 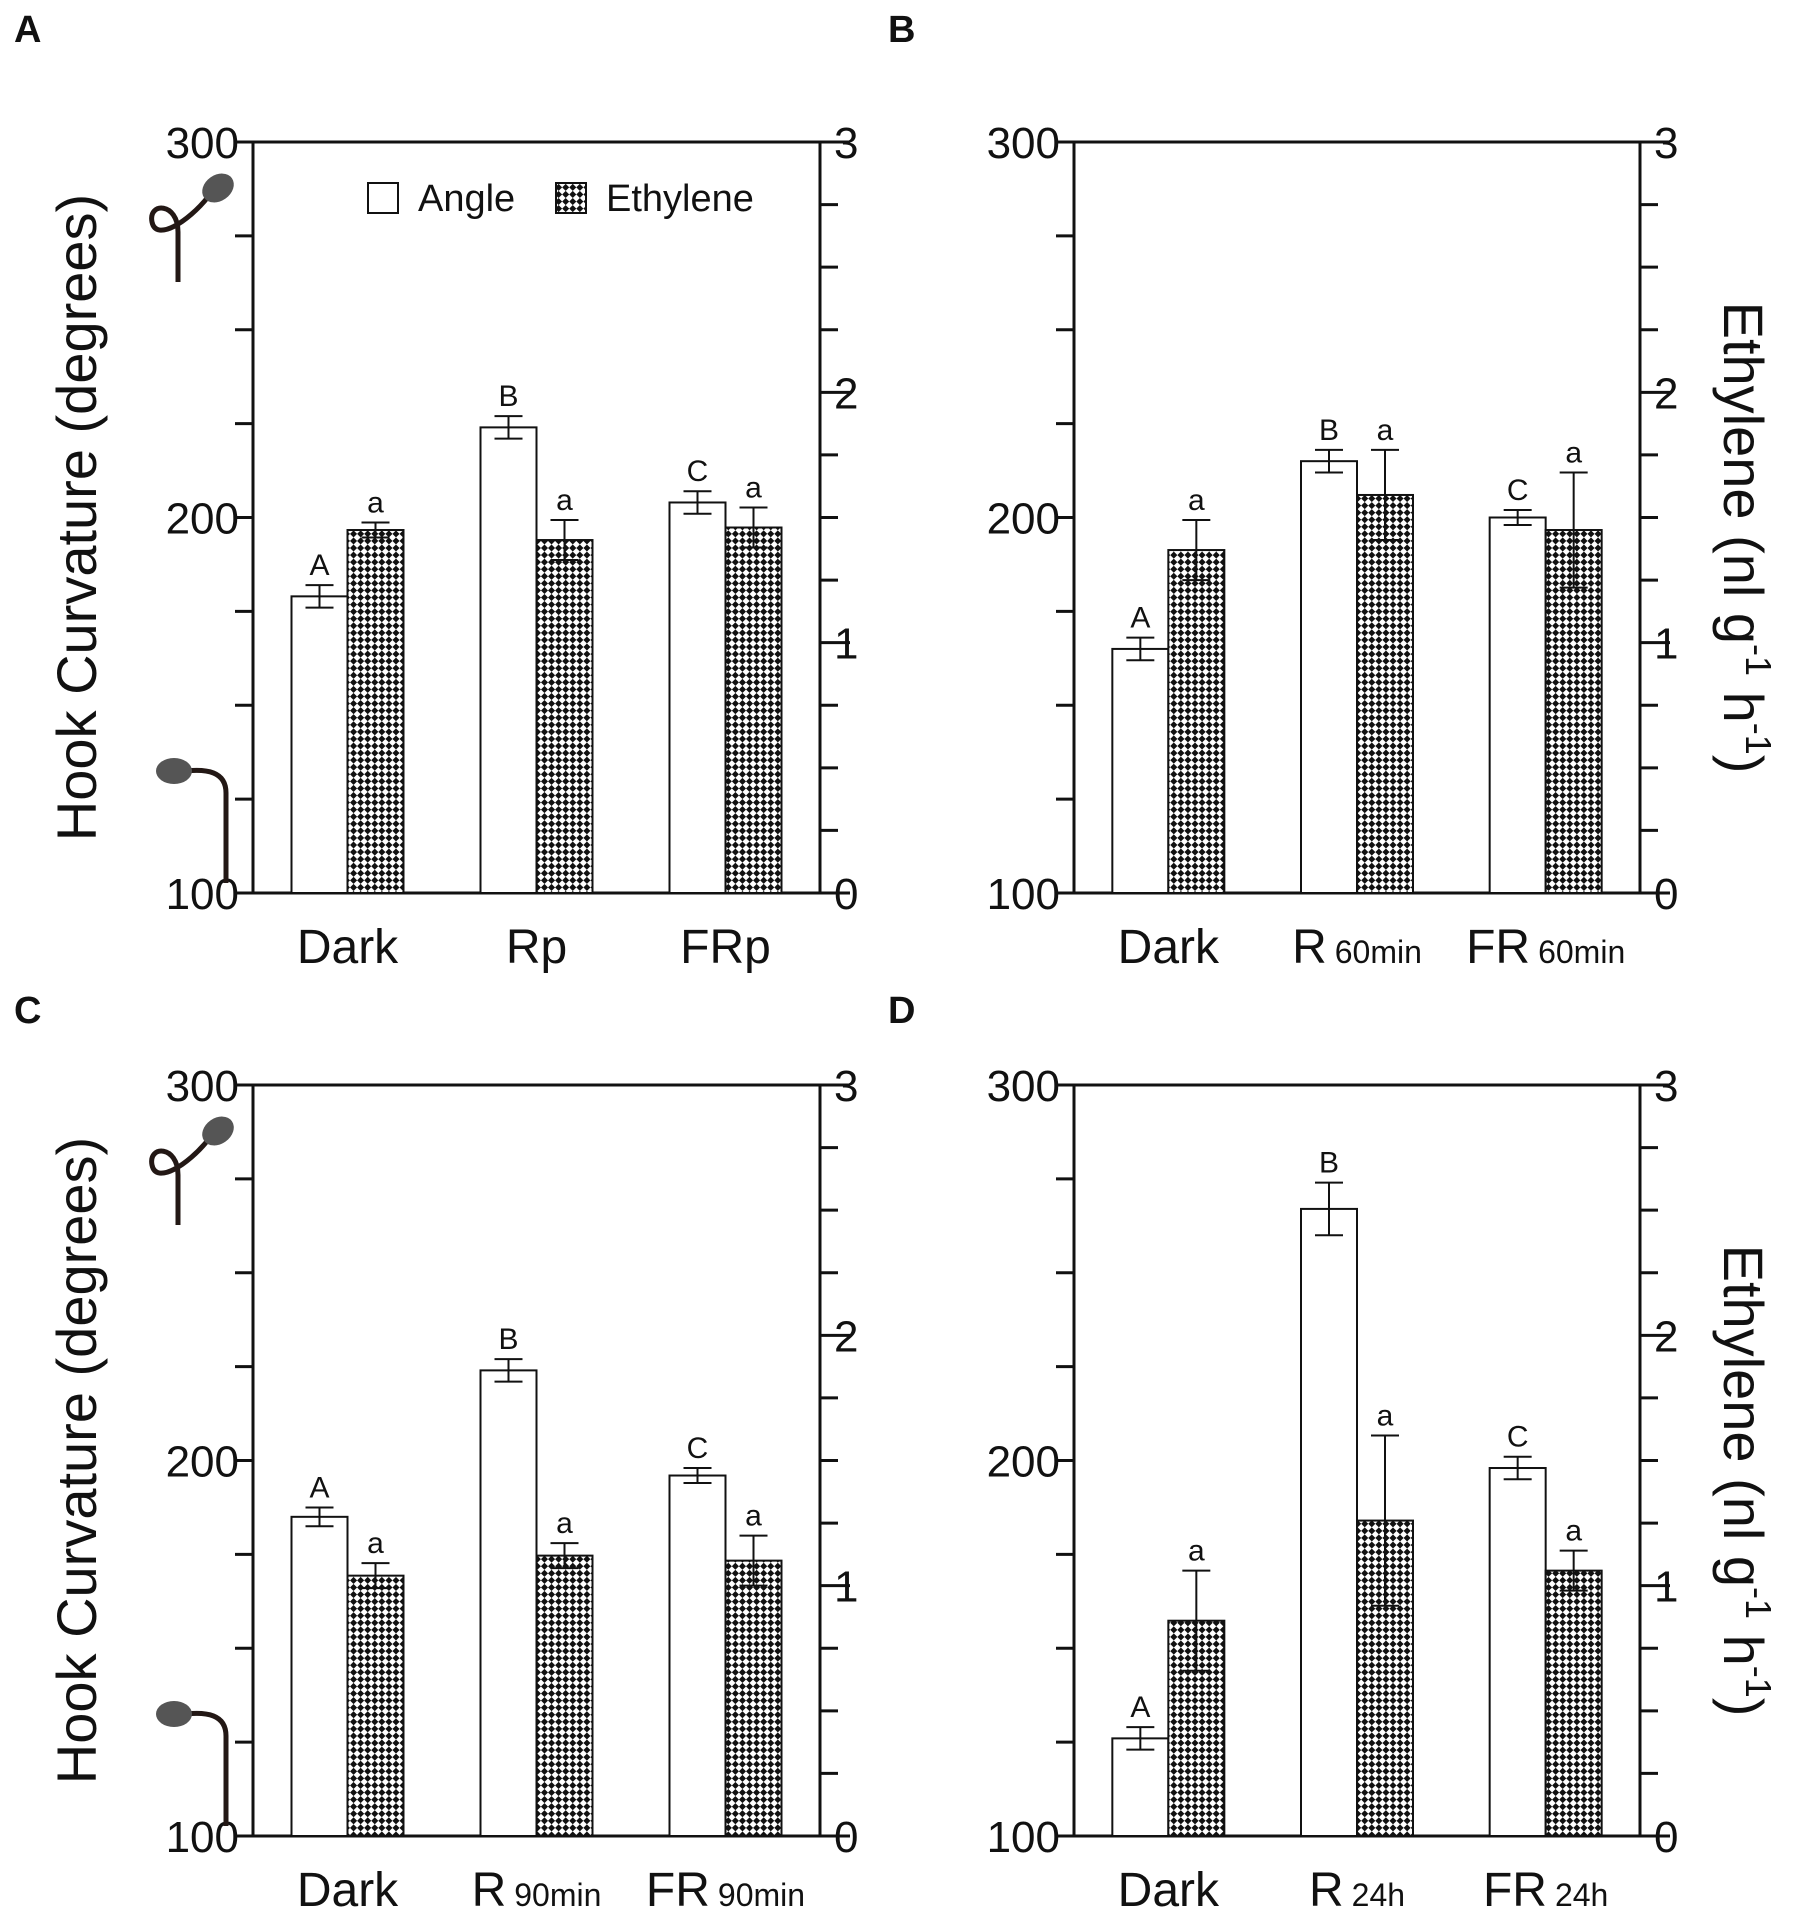 What do you see at coordinates (901, 1011) in the screenshot?
I see `panel-letter: D` at bounding box center [901, 1011].